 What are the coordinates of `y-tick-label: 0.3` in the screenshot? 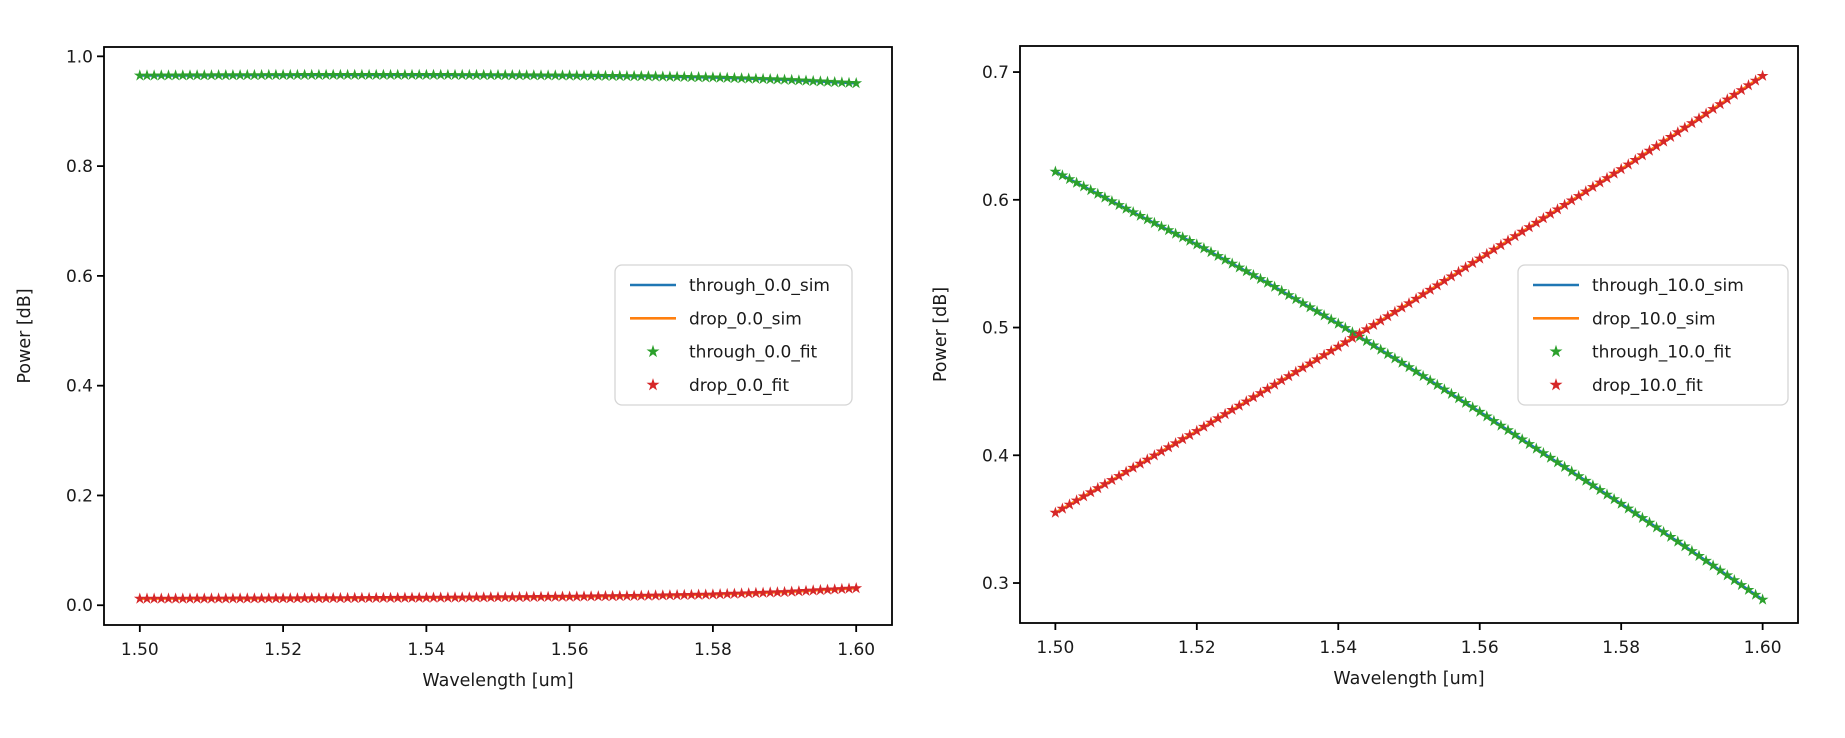 It's located at (995, 584).